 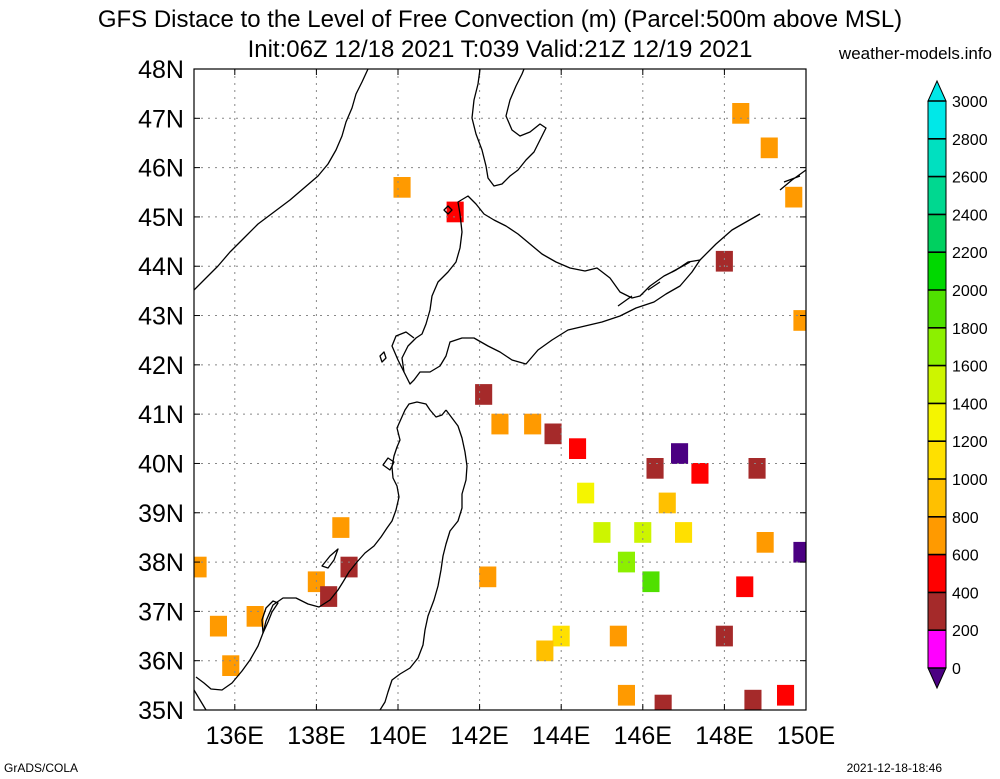 I want to click on colorbar-label: 1200, so click(x=970, y=442).